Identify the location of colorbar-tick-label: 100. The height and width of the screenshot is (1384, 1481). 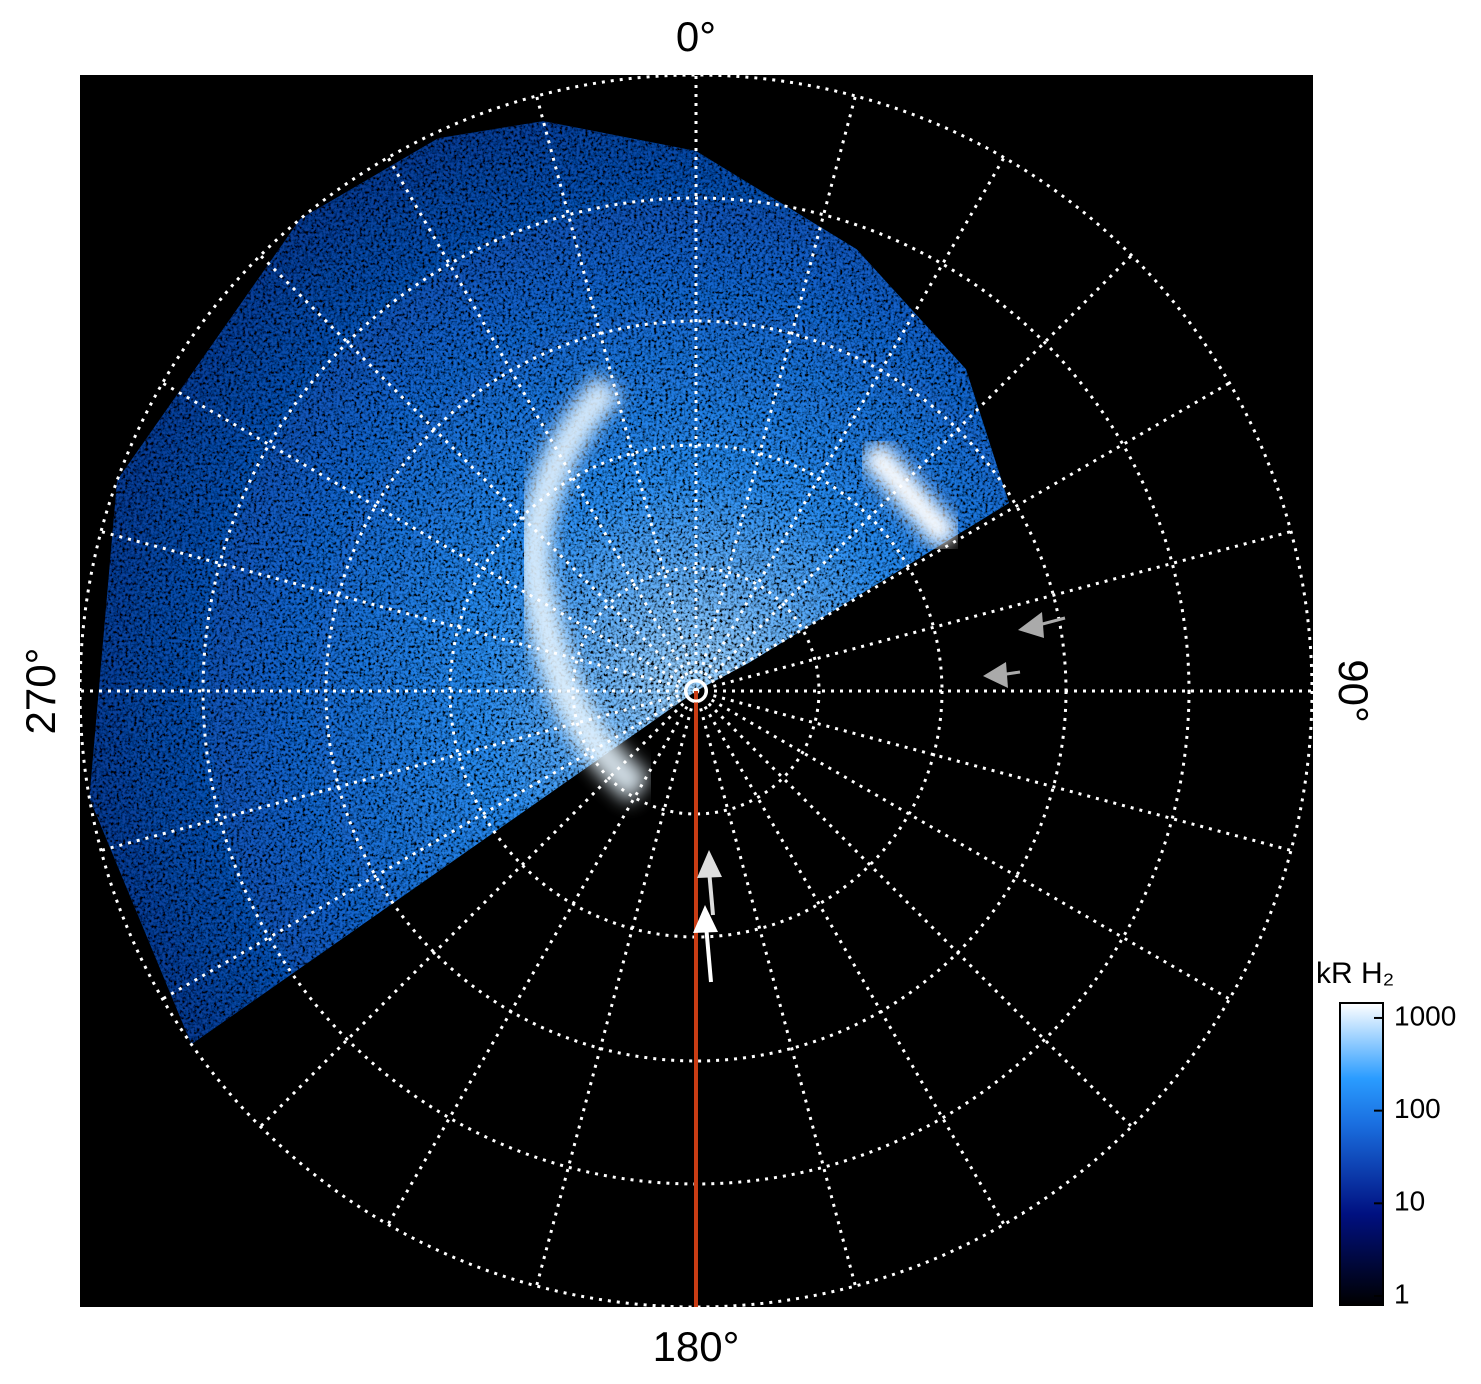
(1417, 1108).